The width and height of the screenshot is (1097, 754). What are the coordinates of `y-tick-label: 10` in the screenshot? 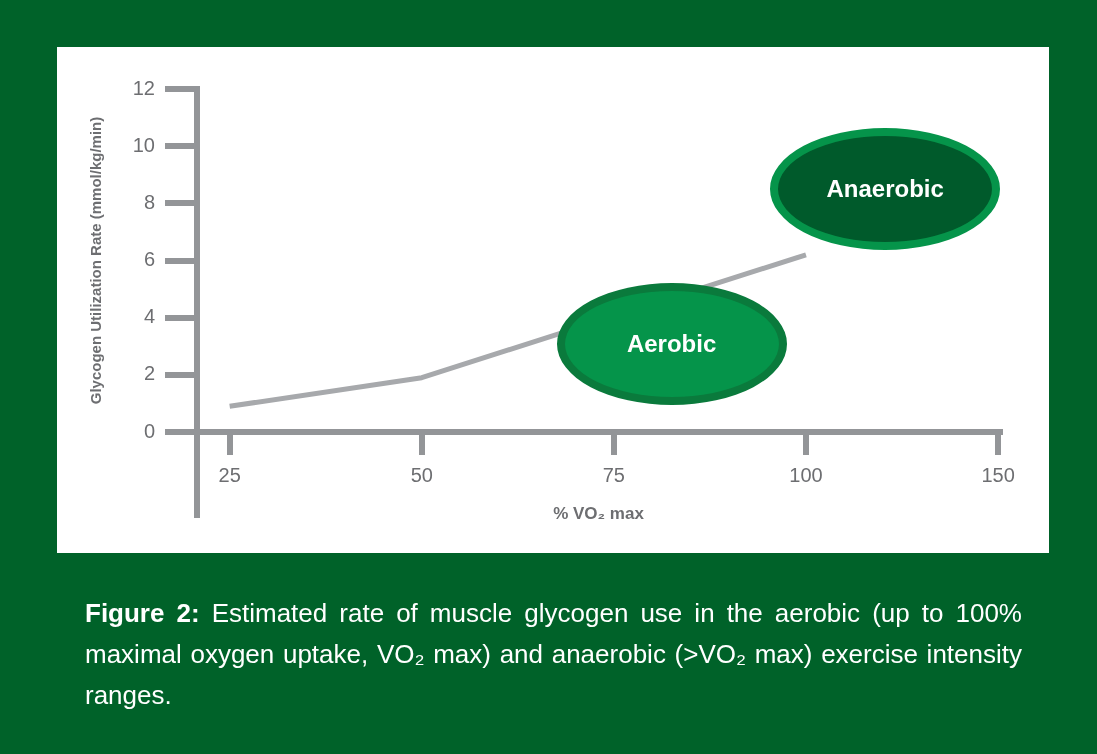 It's located at (143, 144).